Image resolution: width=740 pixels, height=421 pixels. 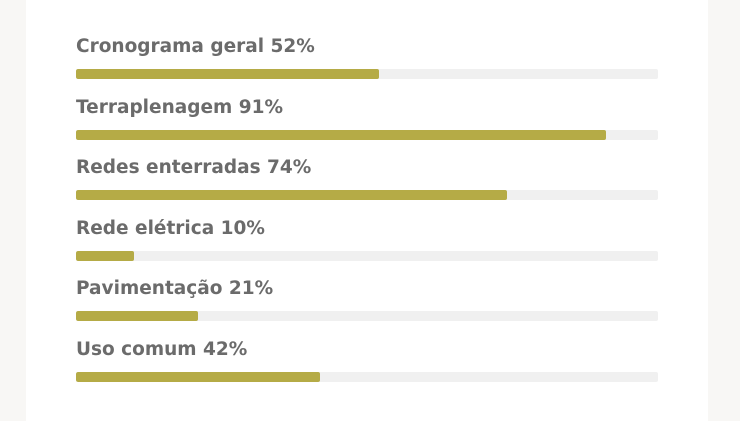 What do you see at coordinates (170, 228) in the screenshot?
I see `progress-label: Rede elétrica 10%` at bounding box center [170, 228].